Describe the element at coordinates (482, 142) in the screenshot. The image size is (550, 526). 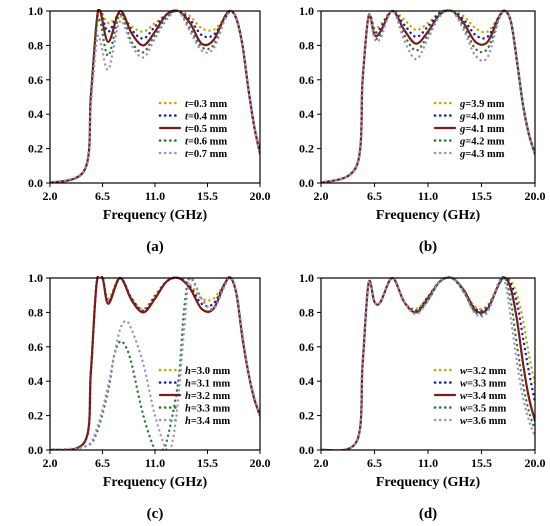
I see `legend-label: g=4.2 mm` at that location.